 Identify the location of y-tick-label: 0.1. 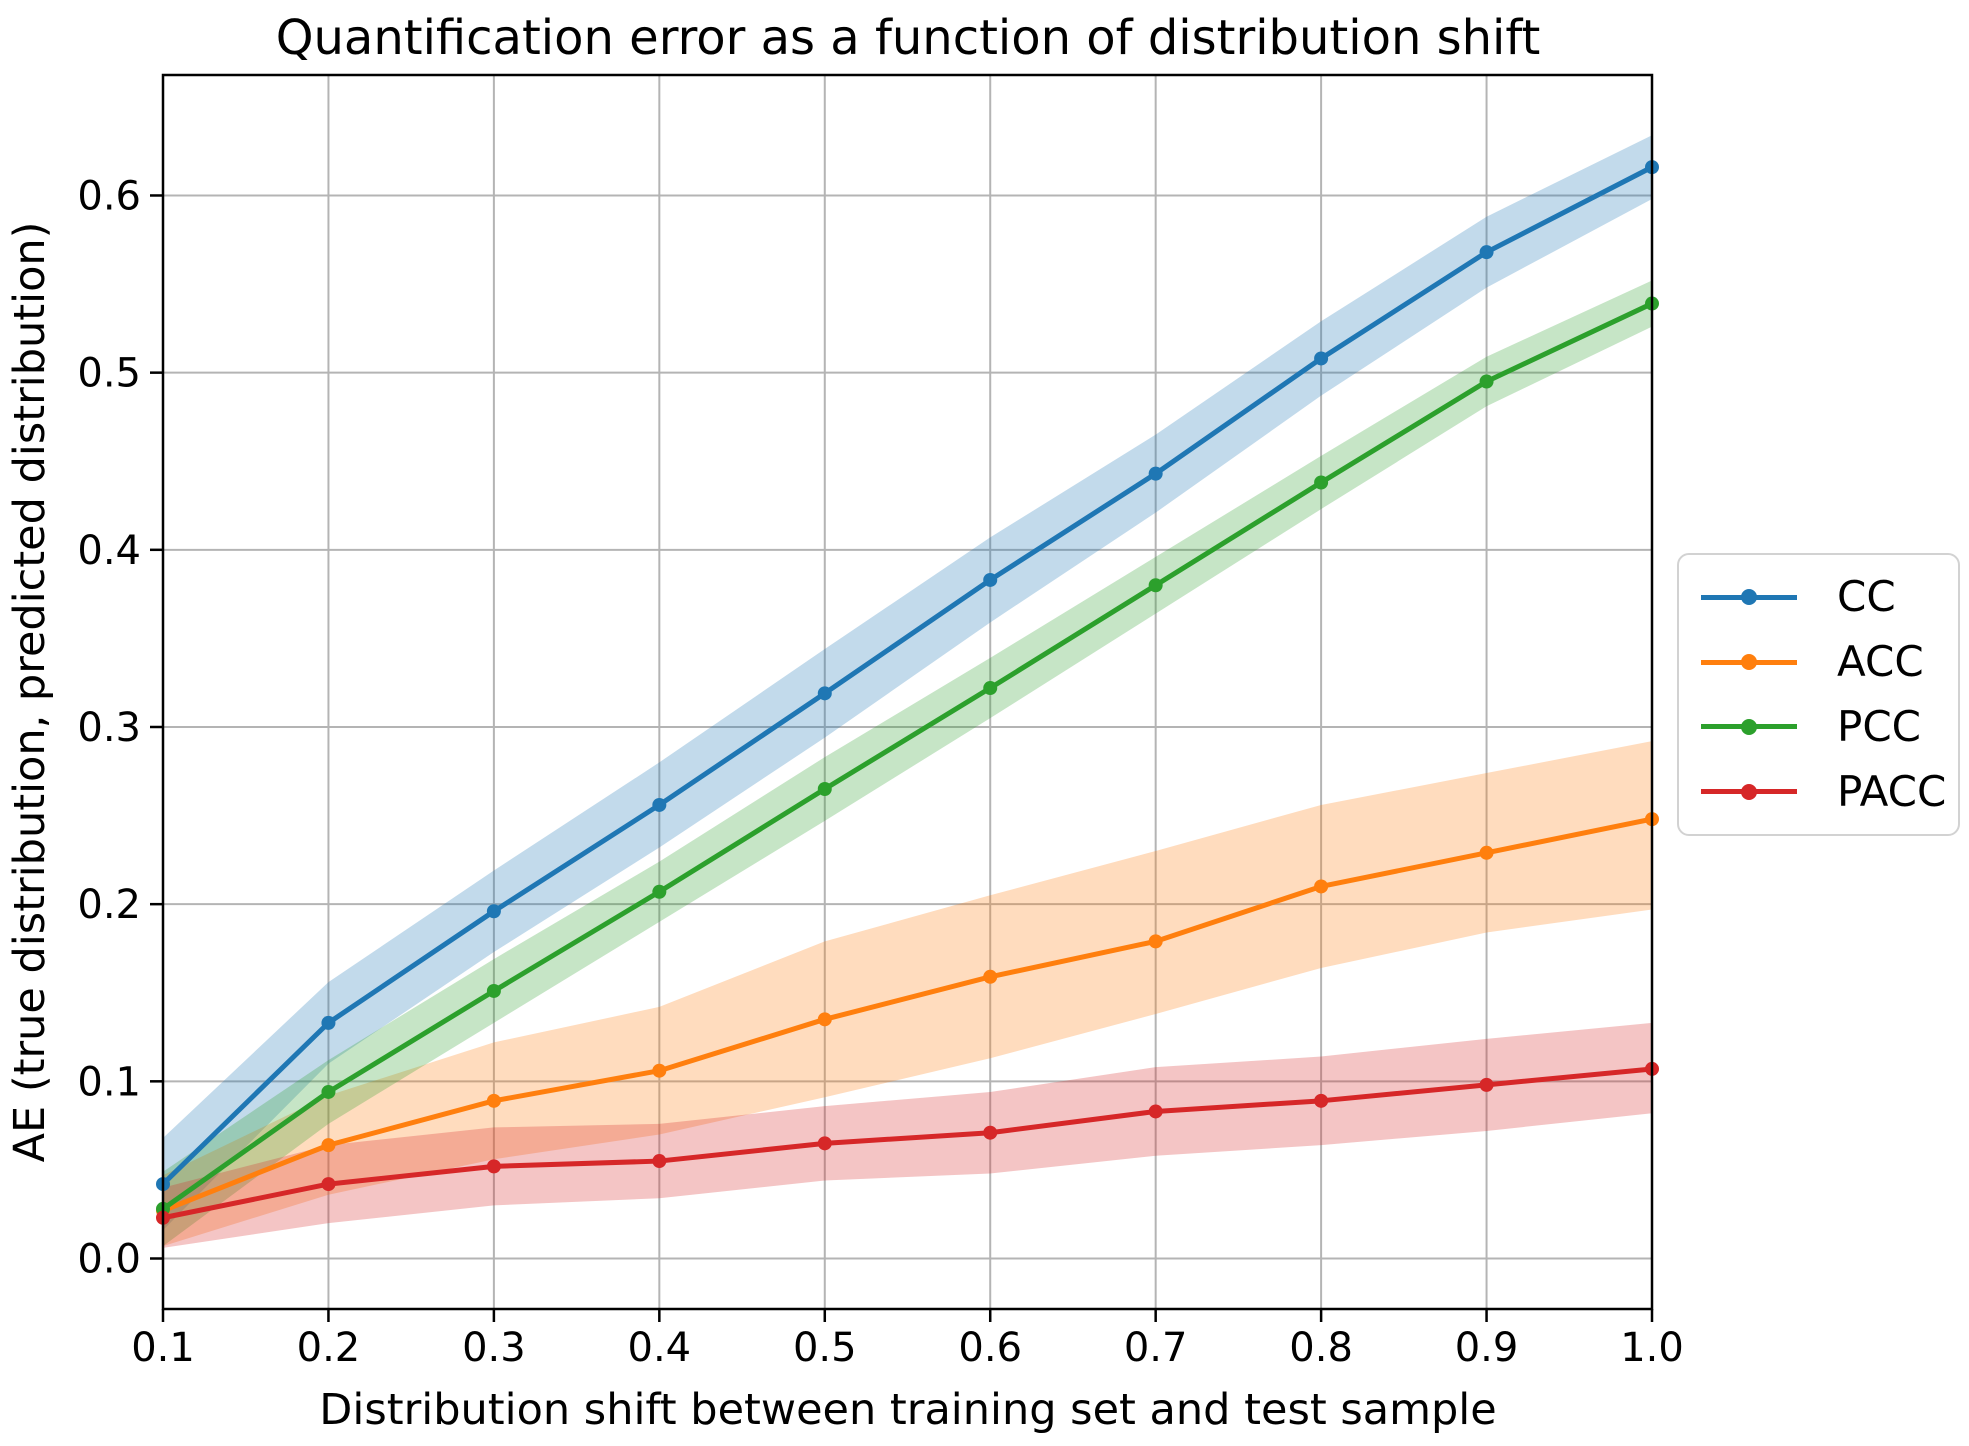
(109, 1082).